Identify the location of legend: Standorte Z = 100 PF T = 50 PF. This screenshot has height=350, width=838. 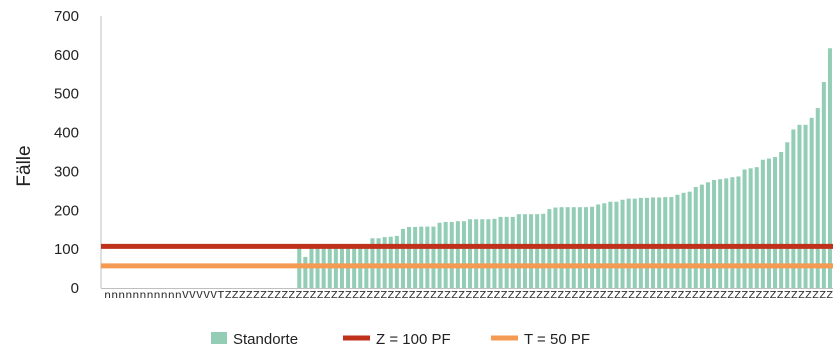
(400, 339).